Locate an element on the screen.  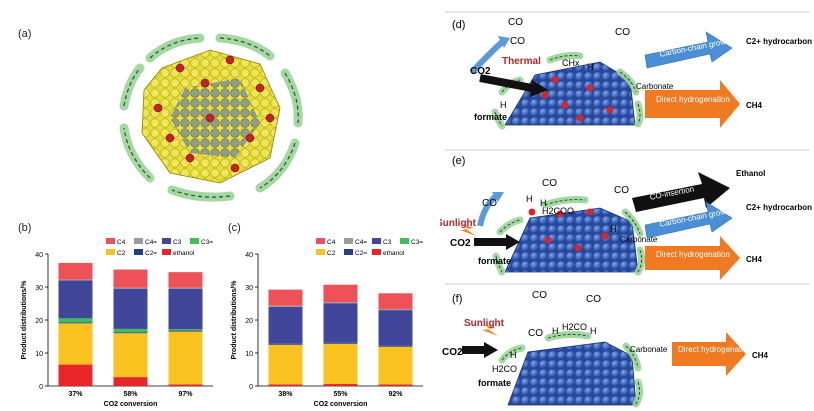
panel-f-label: (f) is located at coordinates (457, 299).